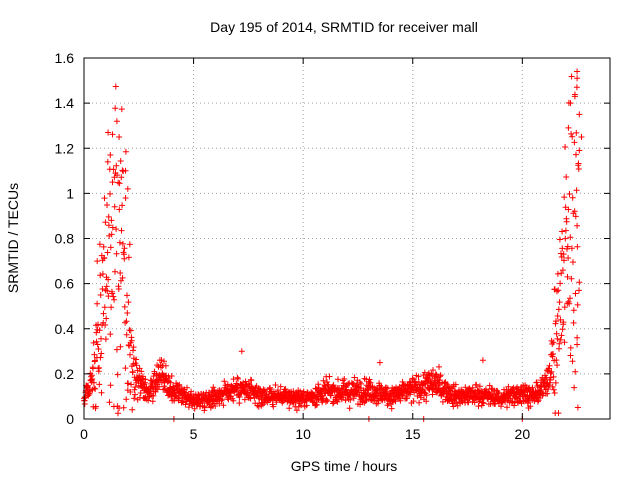 This screenshot has height=480, width=640. Describe the element at coordinates (84, 434) in the screenshot. I see `x-tick-label: 0` at that location.